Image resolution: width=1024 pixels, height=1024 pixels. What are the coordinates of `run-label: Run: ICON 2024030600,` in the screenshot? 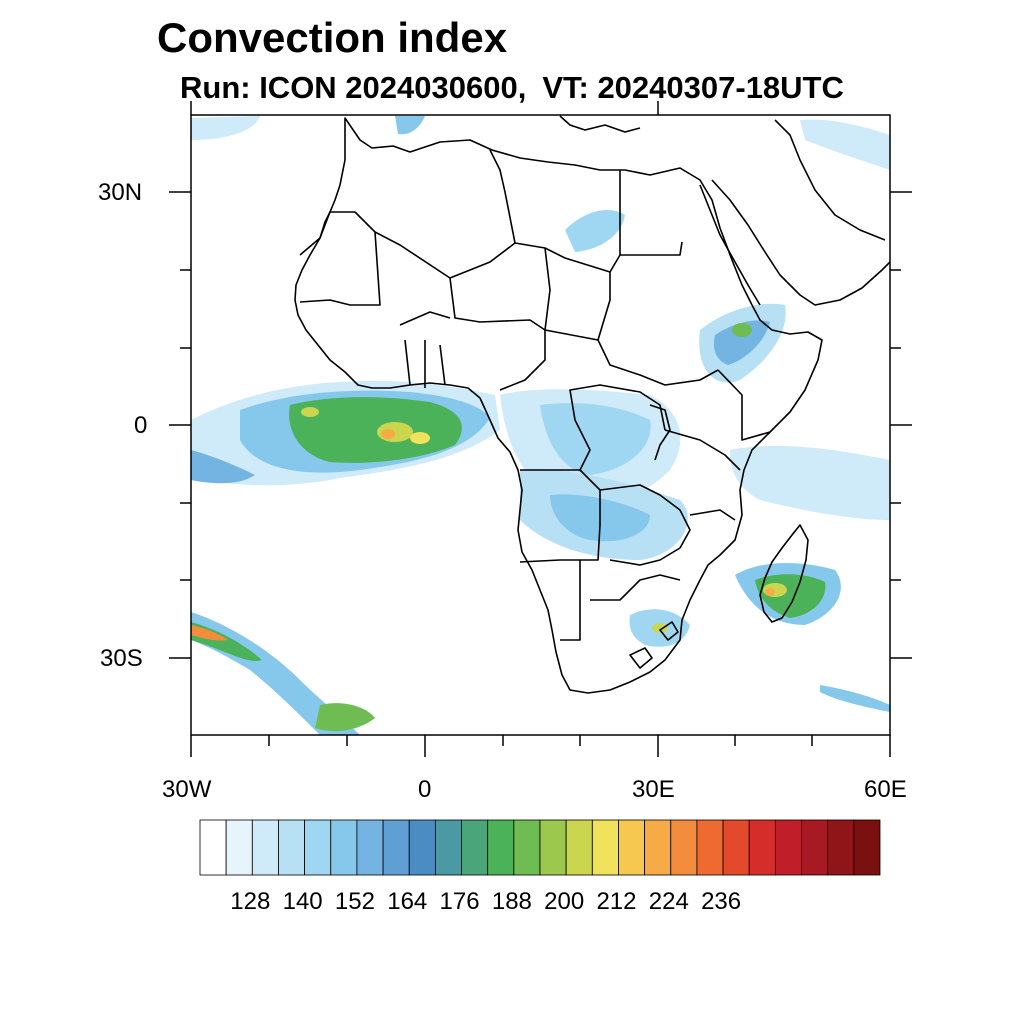 It's located at (353, 87).